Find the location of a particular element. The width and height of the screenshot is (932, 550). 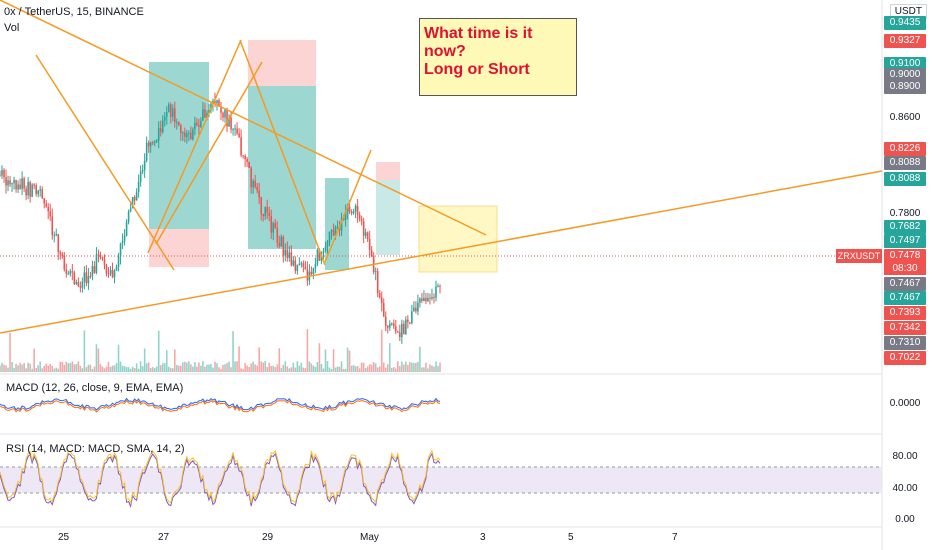

steep-downtrend-line is located at coordinates (105, 162).